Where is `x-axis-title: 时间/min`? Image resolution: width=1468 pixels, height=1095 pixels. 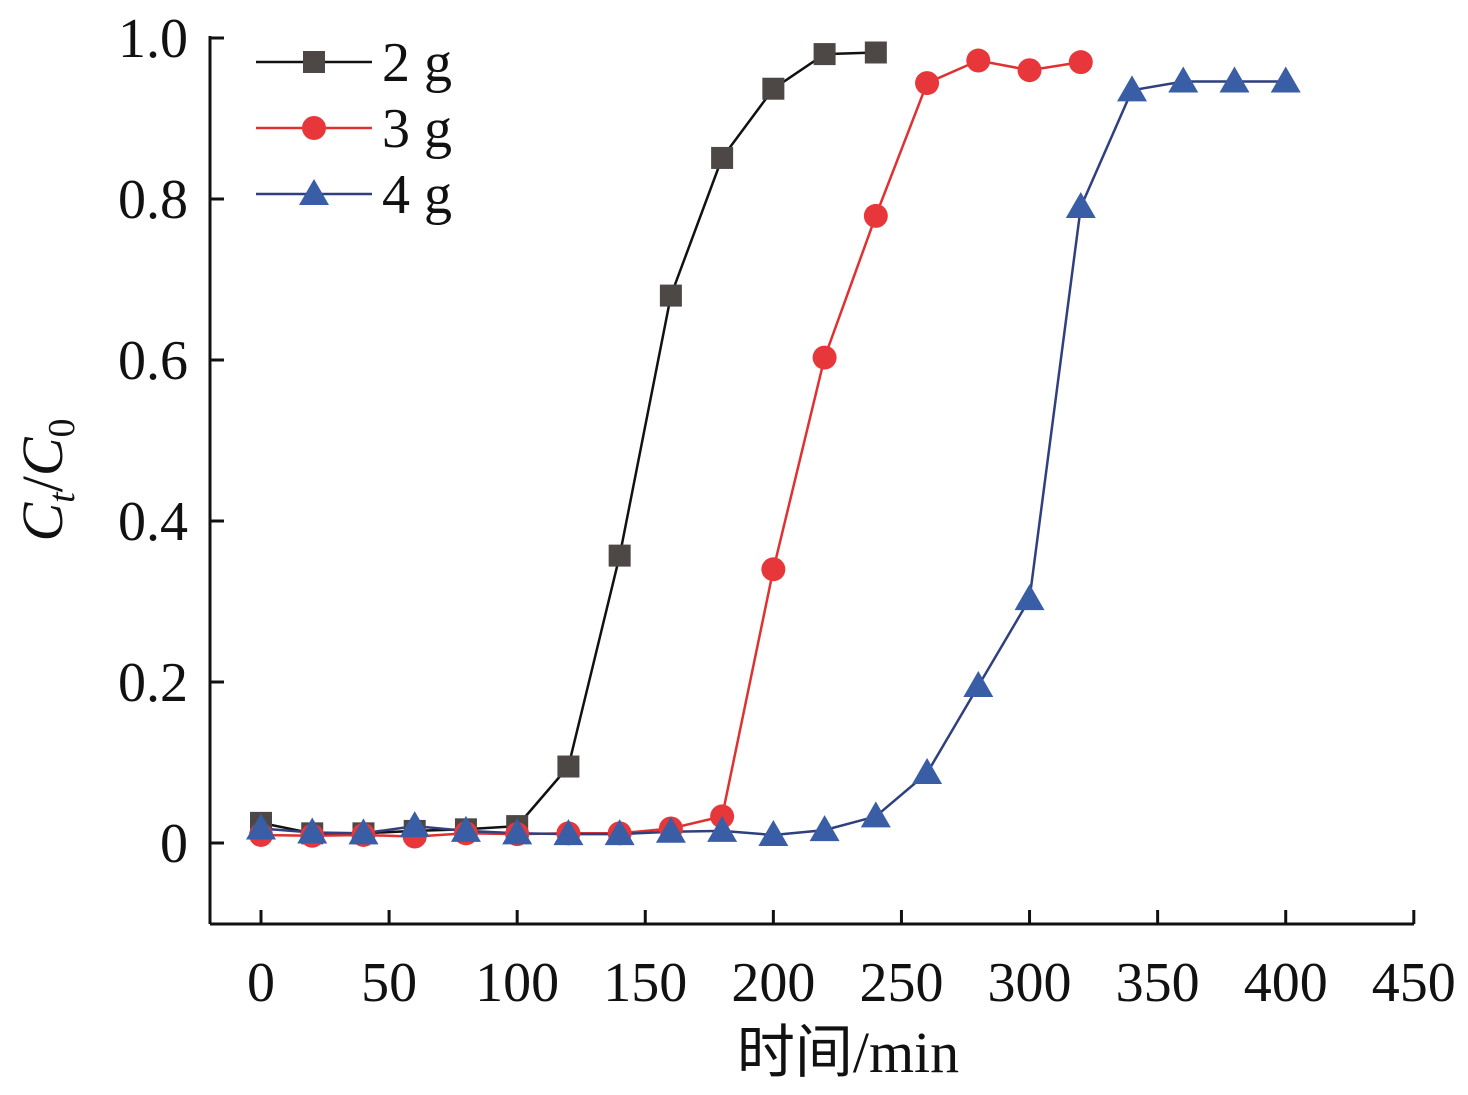 x-axis-title: 时间/min is located at coordinates (848, 1052).